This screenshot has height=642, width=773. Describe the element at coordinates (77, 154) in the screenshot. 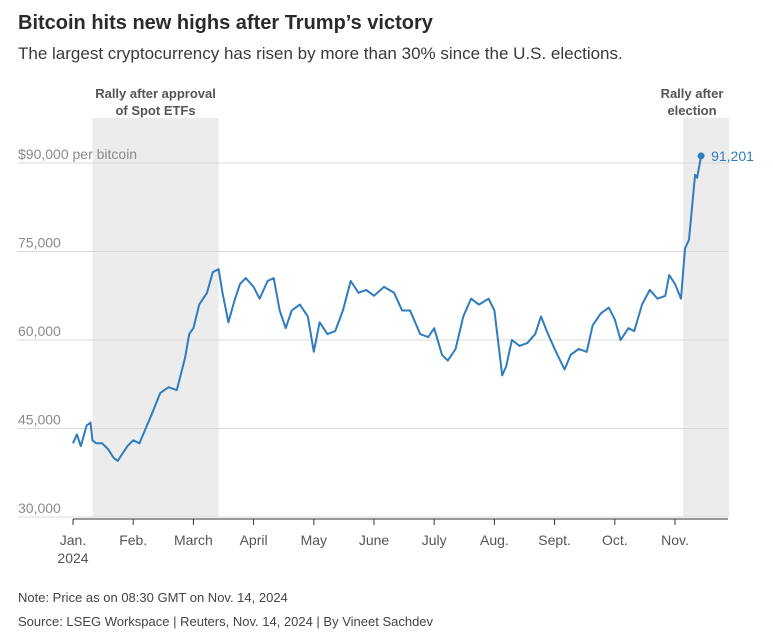

I see `y-tick-label: $90,000 per bitcoin` at that location.